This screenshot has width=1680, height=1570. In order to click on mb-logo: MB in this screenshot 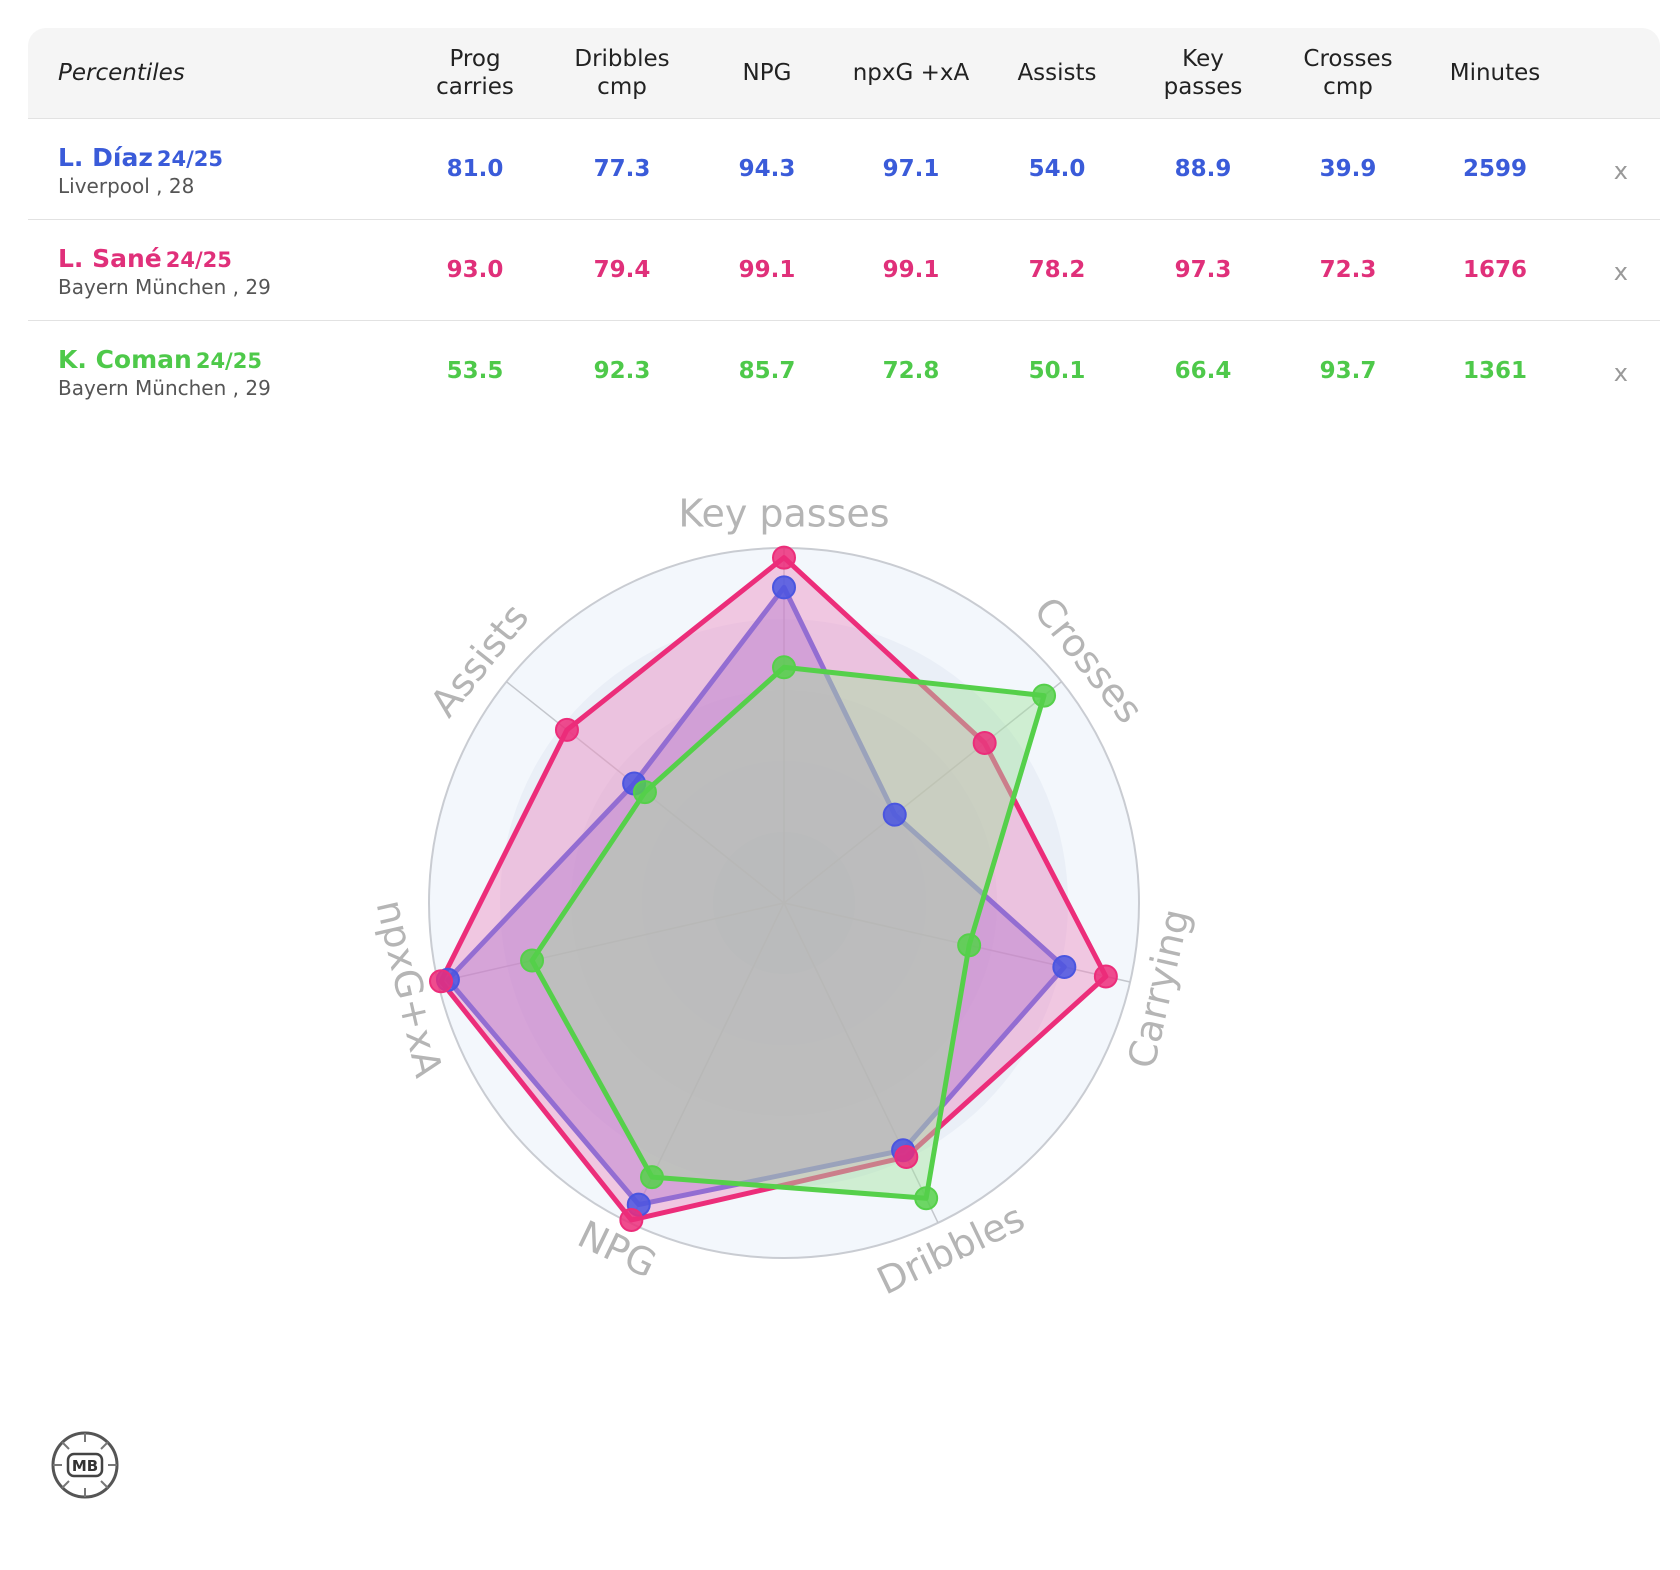, I will do `click(85, 1467)`.